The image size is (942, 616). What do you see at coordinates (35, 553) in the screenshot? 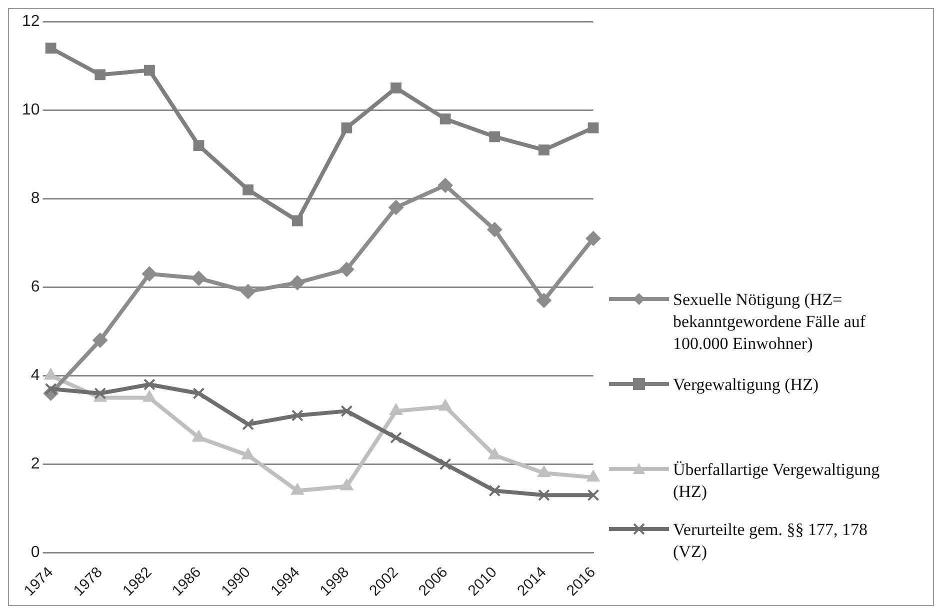
I see `y-tick-label: 0` at bounding box center [35, 553].